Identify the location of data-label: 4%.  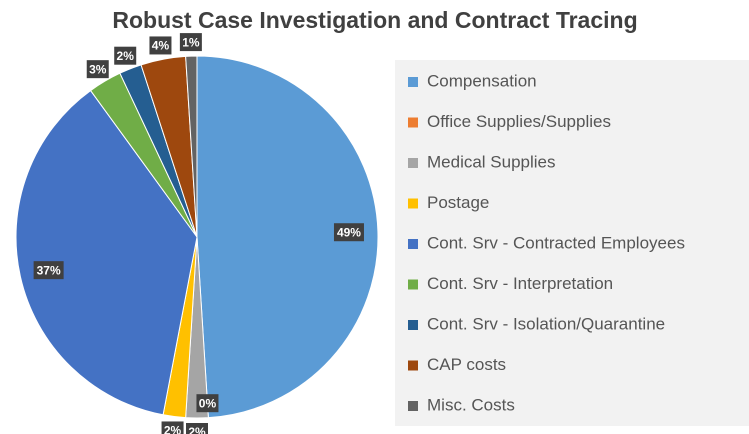
(161, 46).